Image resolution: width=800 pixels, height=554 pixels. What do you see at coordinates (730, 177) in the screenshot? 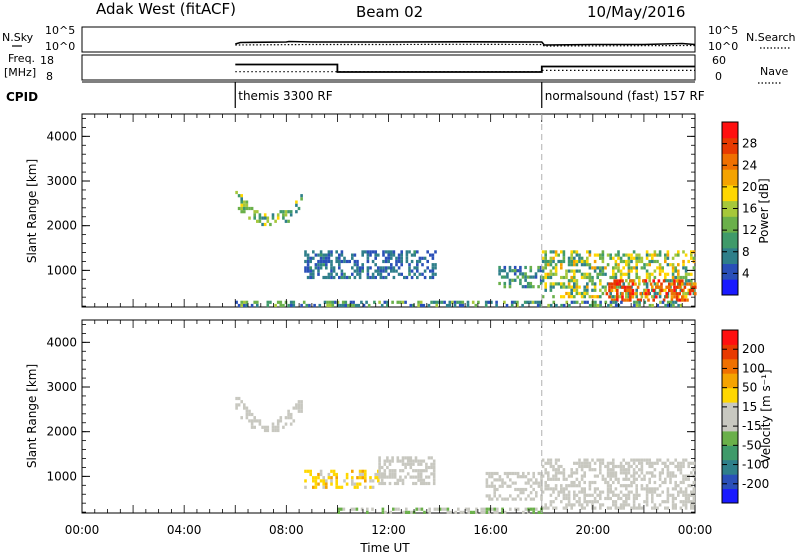
I see `power-cbar-swatch` at bounding box center [730, 177].